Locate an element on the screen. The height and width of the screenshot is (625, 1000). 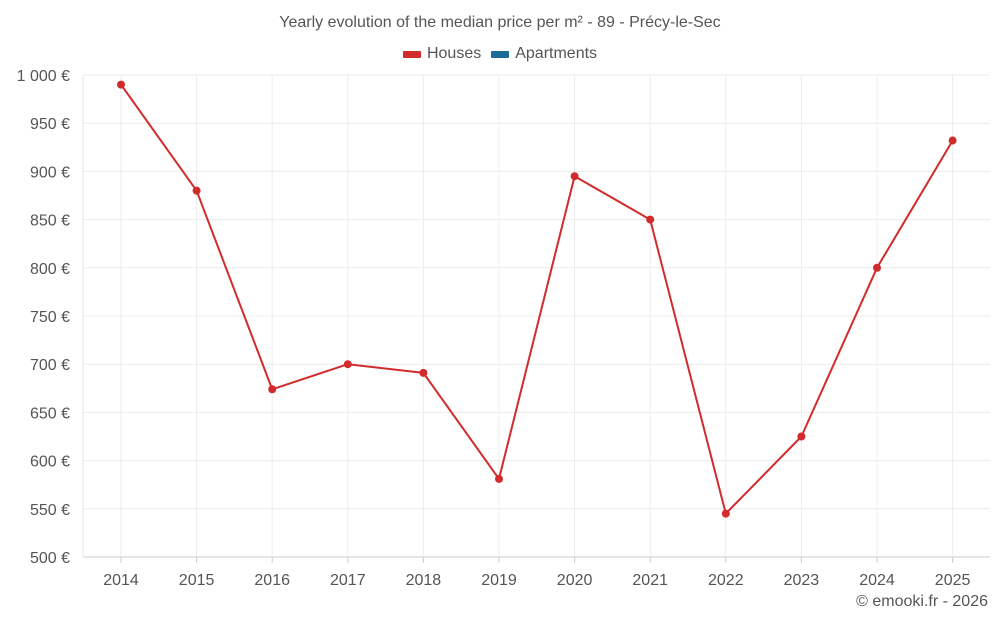
x-tick-label: 2016 is located at coordinates (272, 580).